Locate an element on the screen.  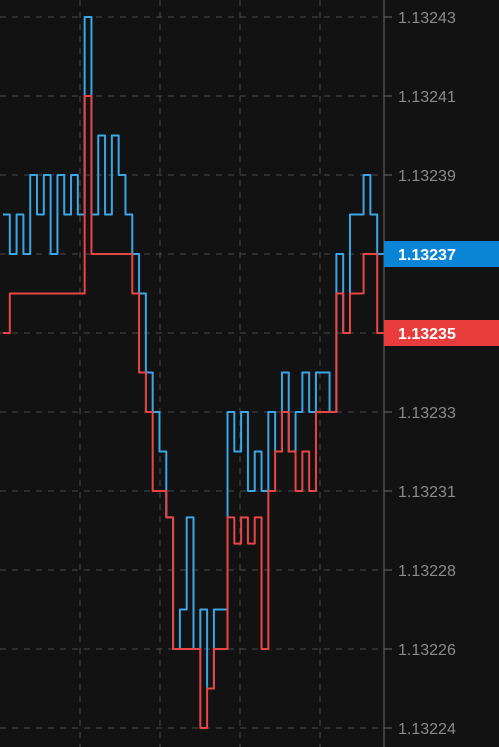
bid-price-badge is located at coordinates (441, 333).